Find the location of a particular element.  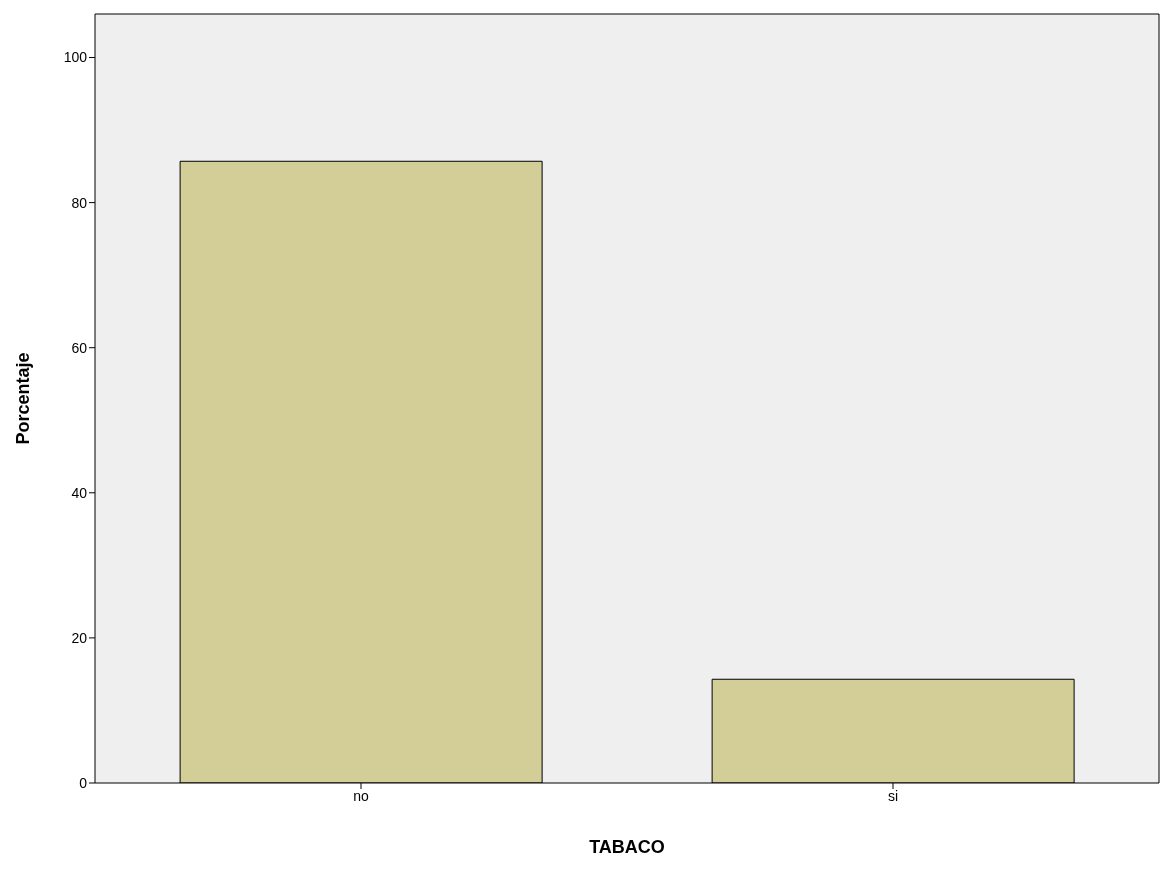

y-tick-label: 40 is located at coordinates (79, 492).